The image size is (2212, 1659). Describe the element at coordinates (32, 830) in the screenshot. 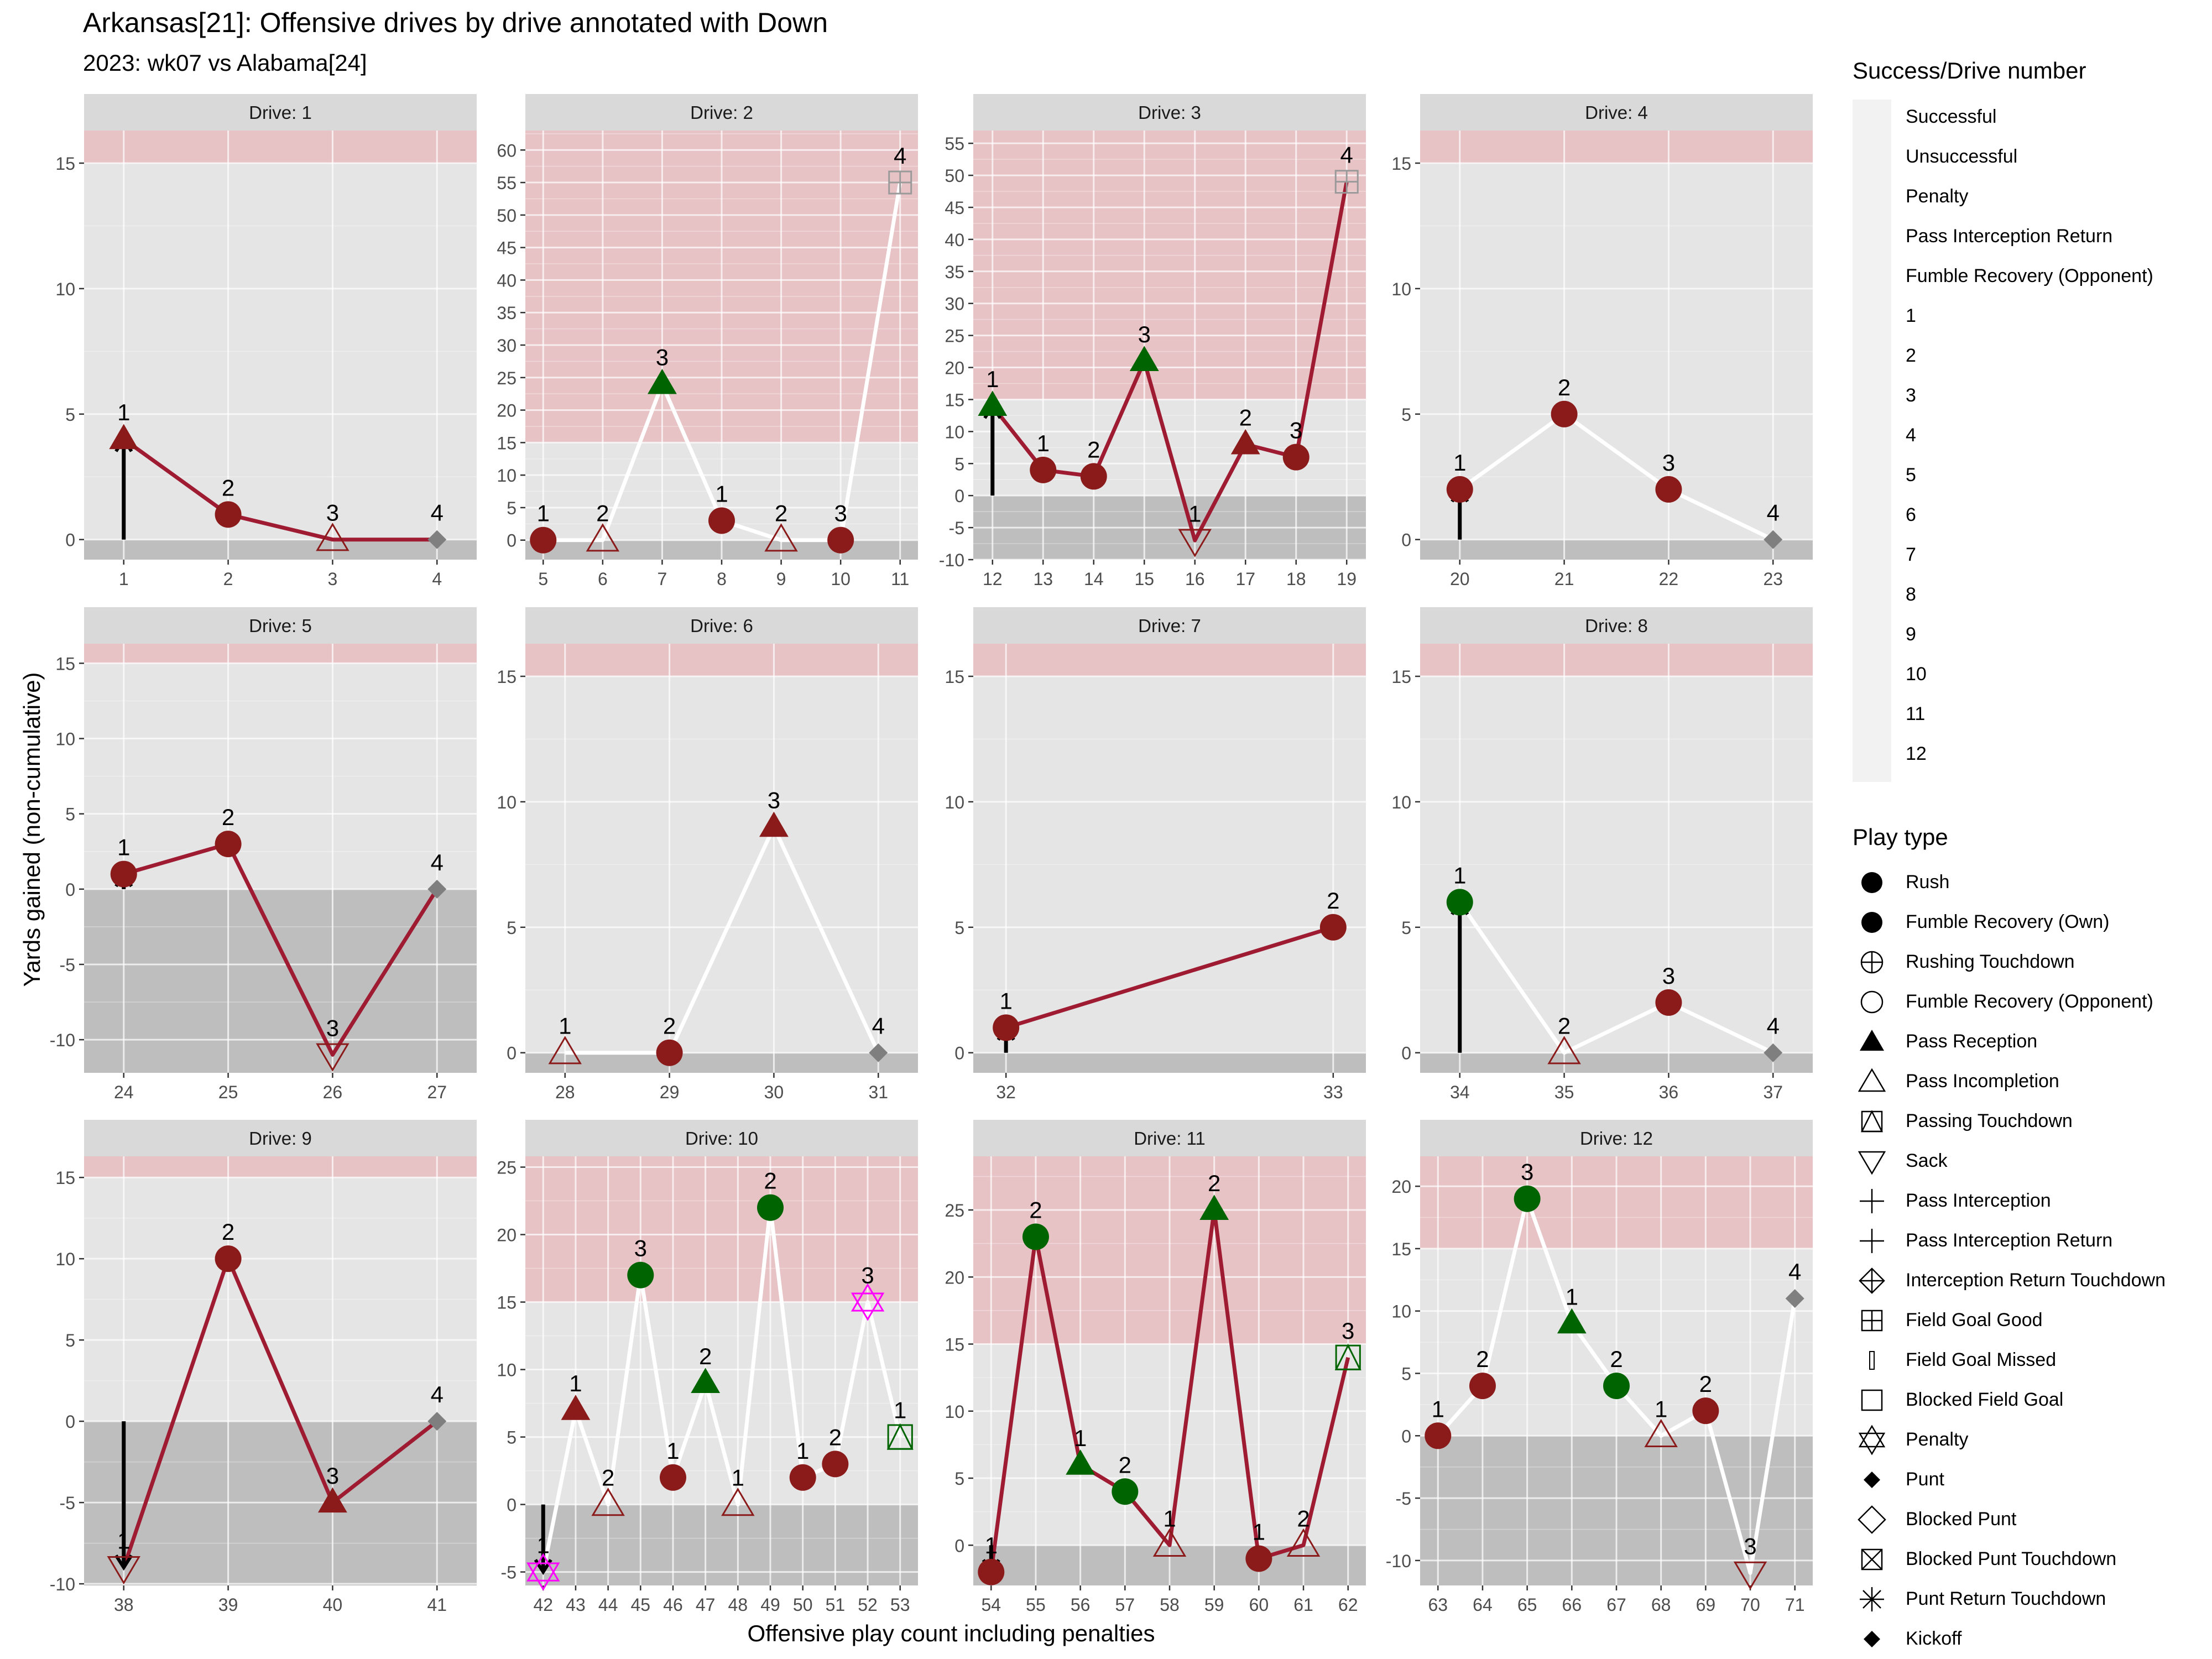

I see `y-axis-label: Yards gained (non-cumulative)` at that location.